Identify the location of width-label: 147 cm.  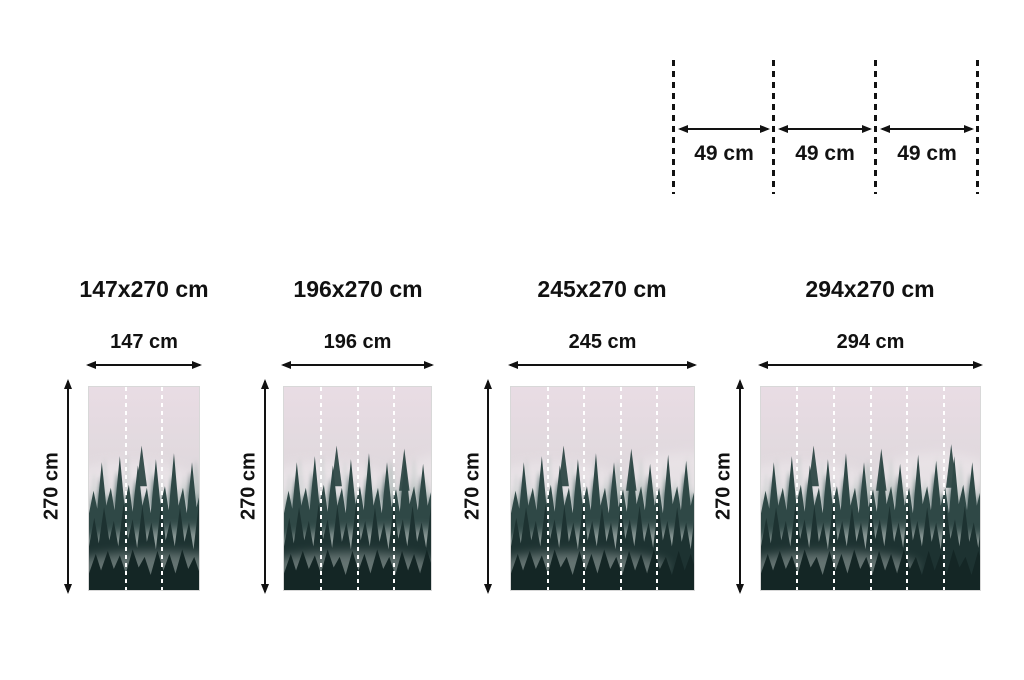
(144, 342).